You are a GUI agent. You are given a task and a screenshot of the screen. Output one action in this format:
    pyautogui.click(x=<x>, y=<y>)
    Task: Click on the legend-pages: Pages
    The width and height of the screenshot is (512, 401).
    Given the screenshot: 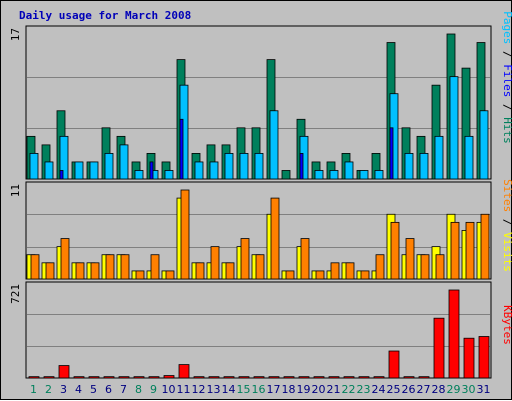 What is the action you would take?
    pyautogui.click(x=506, y=27)
    